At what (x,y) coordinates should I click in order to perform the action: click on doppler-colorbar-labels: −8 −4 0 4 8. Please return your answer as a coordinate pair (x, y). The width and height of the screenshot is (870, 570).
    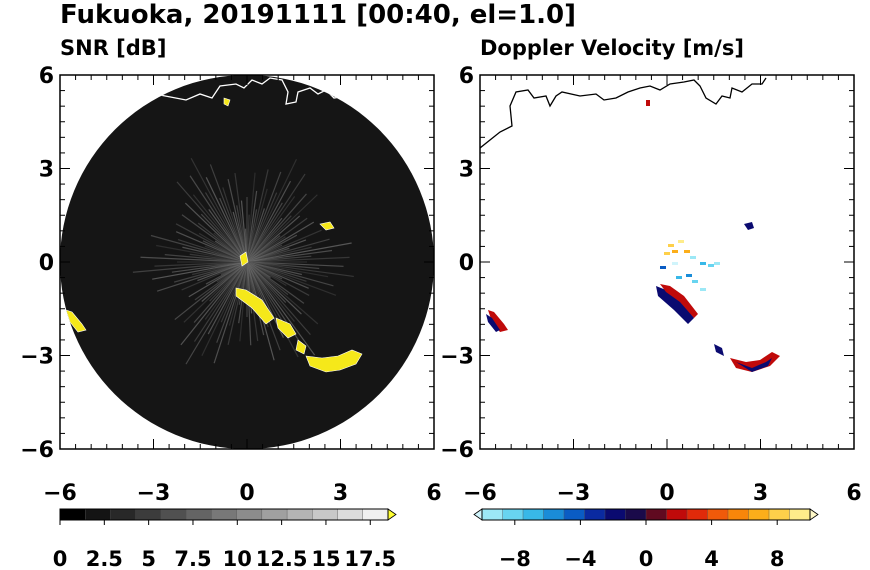
    Looking at the image, I should click on (642, 558).